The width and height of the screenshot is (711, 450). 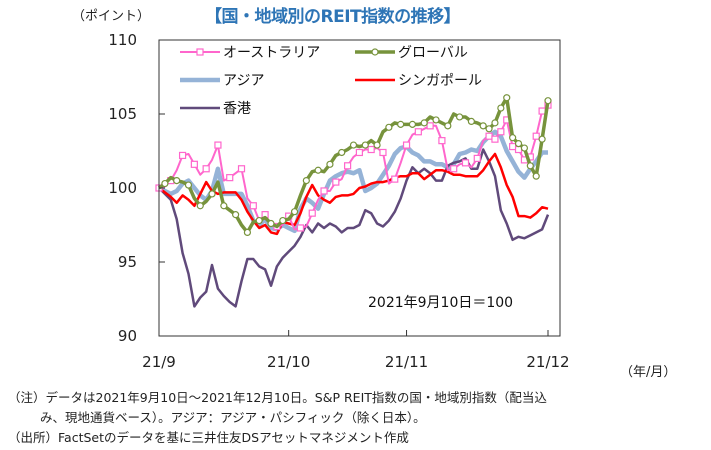 What do you see at coordinates (159, 362) in the screenshot?
I see `x-tick-label: 21/9` at bounding box center [159, 362].